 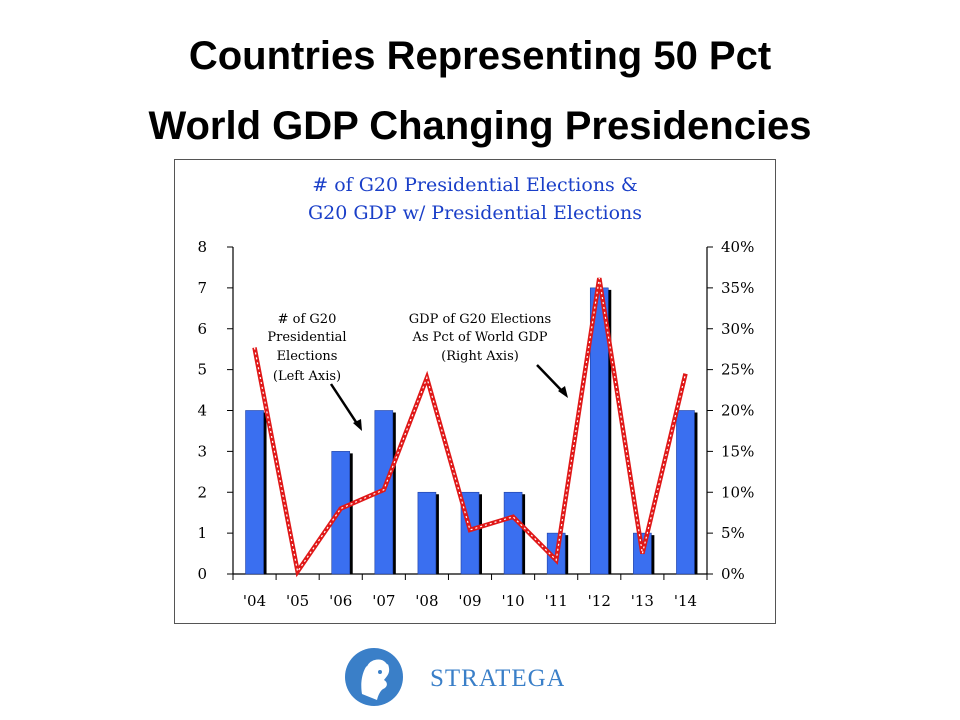 I want to click on annotation-right-line-1: GDP of G20 Elections, so click(x=480, y=319).